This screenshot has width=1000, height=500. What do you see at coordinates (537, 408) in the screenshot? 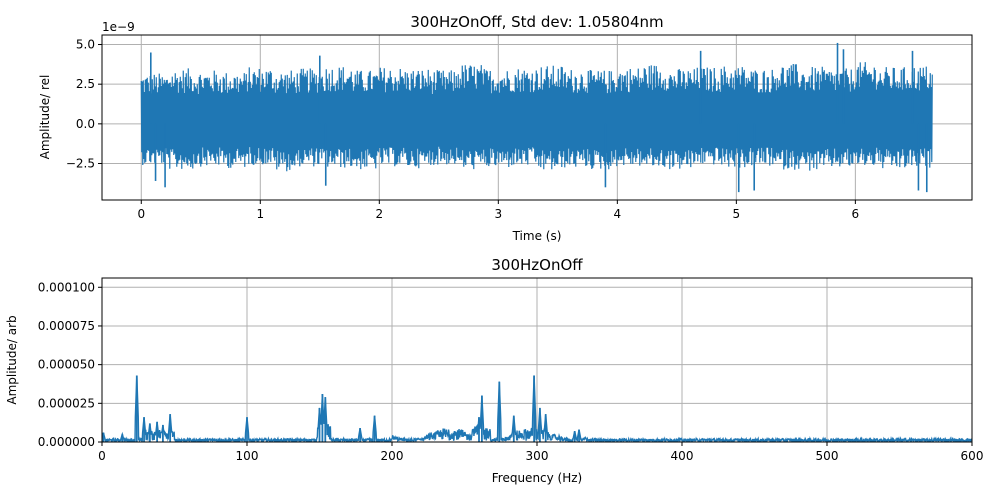
I see `spectrum-plot` at bounding box center [537, 408].